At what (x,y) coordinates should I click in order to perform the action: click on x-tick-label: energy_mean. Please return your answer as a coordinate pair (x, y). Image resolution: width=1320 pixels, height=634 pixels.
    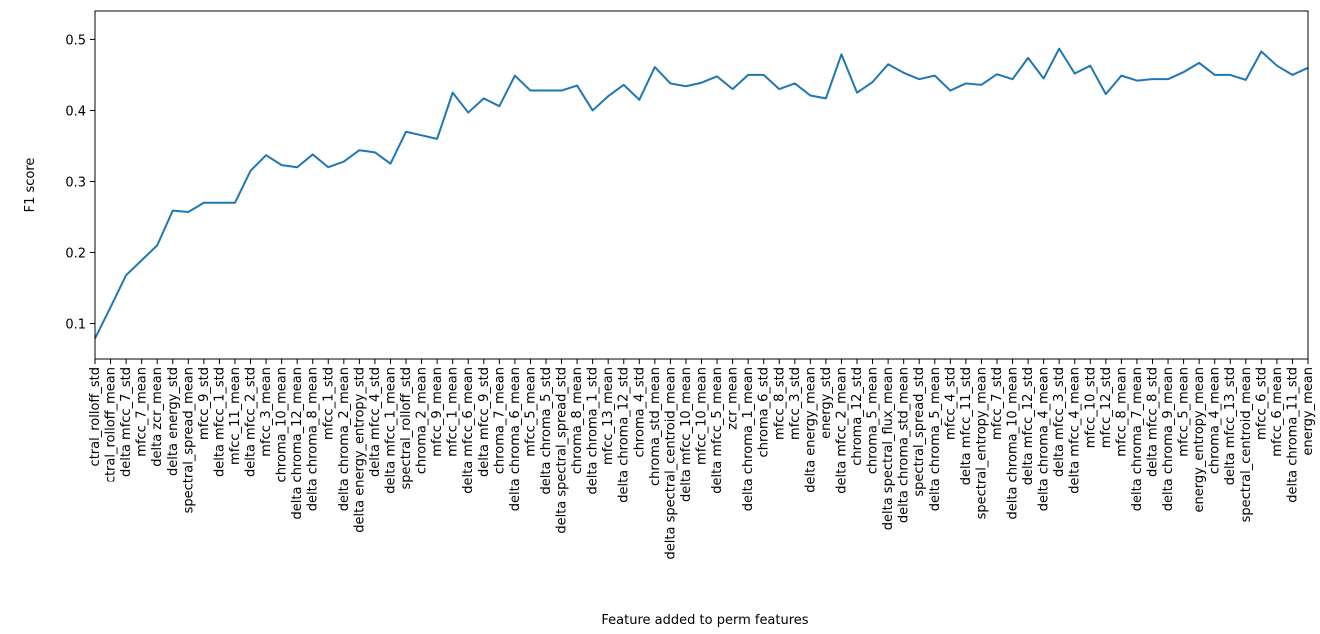
    Looking at the image, I should click on (1308, 411).